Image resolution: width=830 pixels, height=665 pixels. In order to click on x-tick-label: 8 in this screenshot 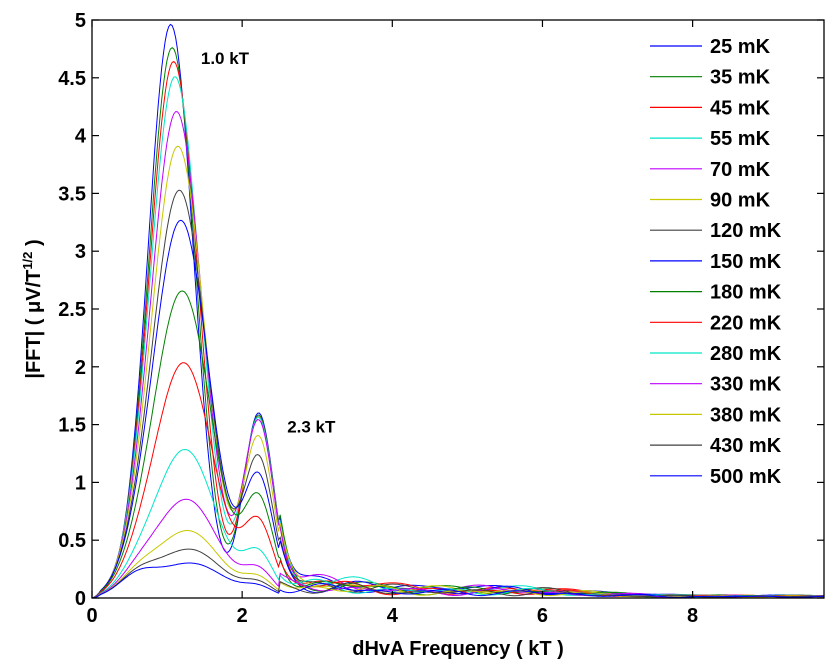, I will do `click(692, 616)`.